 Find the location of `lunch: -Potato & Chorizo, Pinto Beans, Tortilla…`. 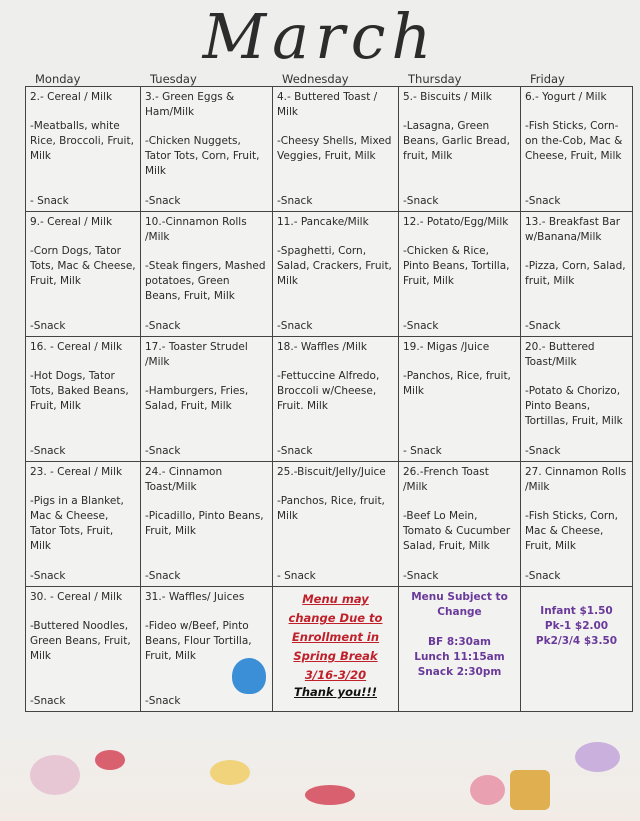

lunch: -Potato & Chorizo, Pinto Beans, Tortilla… is located at coordinates (574, 406).